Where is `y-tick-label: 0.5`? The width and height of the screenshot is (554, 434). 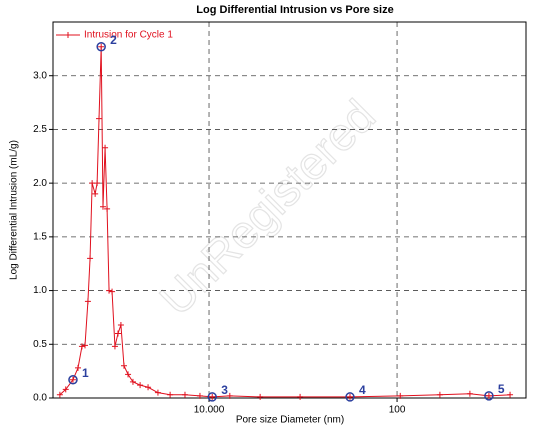
y-tick-label: 0.5 is located at coordinates (40, 344).